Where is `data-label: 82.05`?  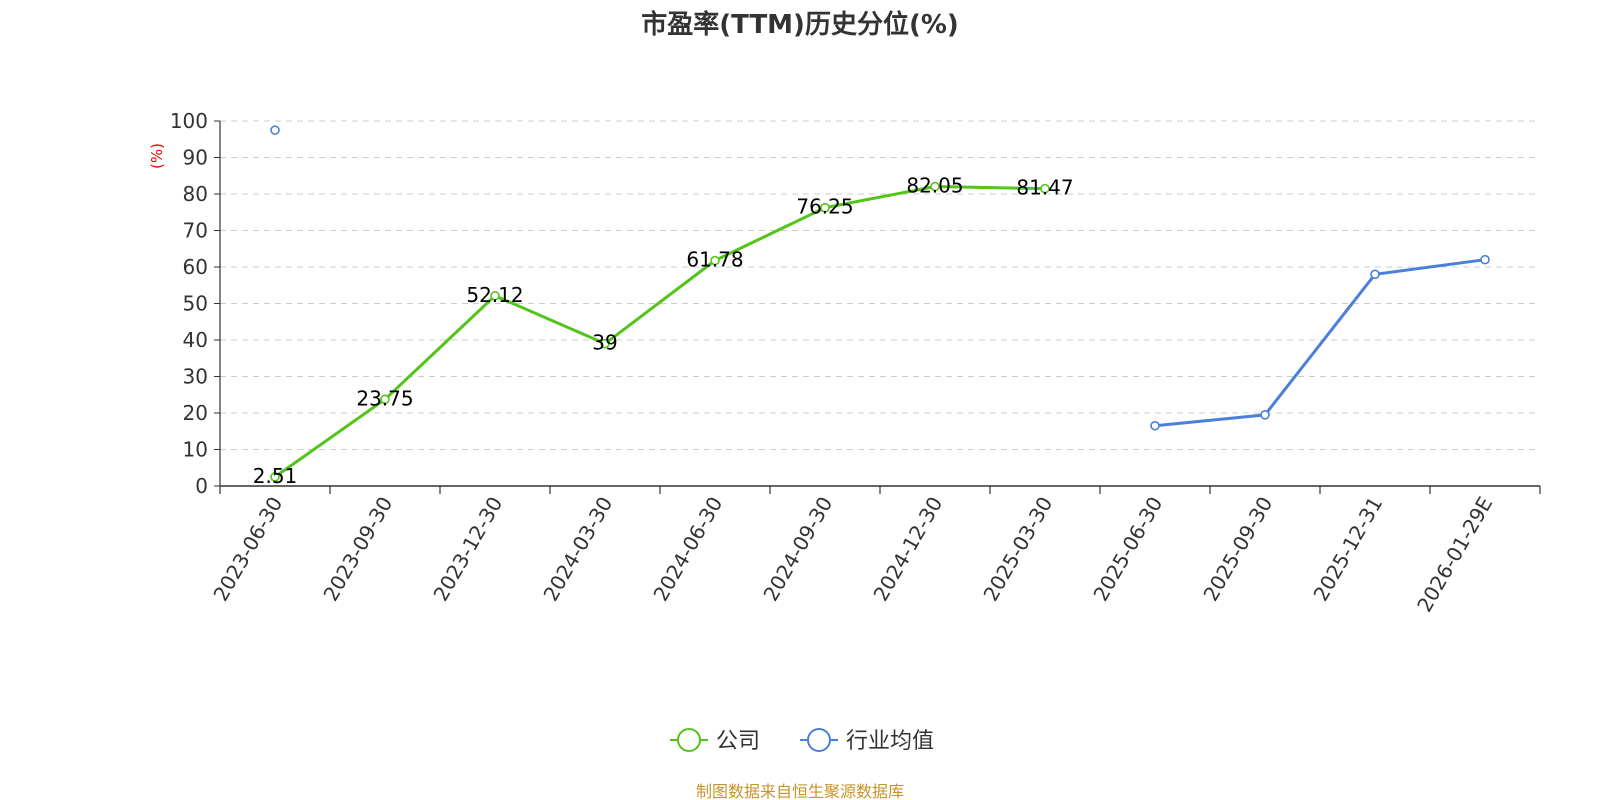
data-label: 82.05 is located at coordinates (934, 186).